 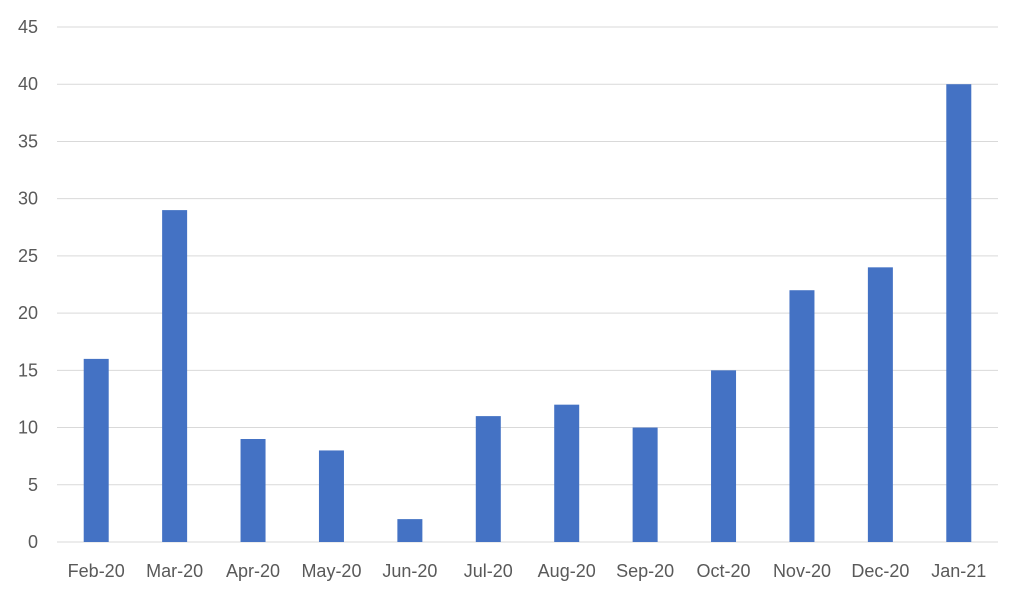 What do you see at coordinates (28, 370) in the screenshot?
I see `y-tick-label-15: 15` at bounding box center [28, 370].